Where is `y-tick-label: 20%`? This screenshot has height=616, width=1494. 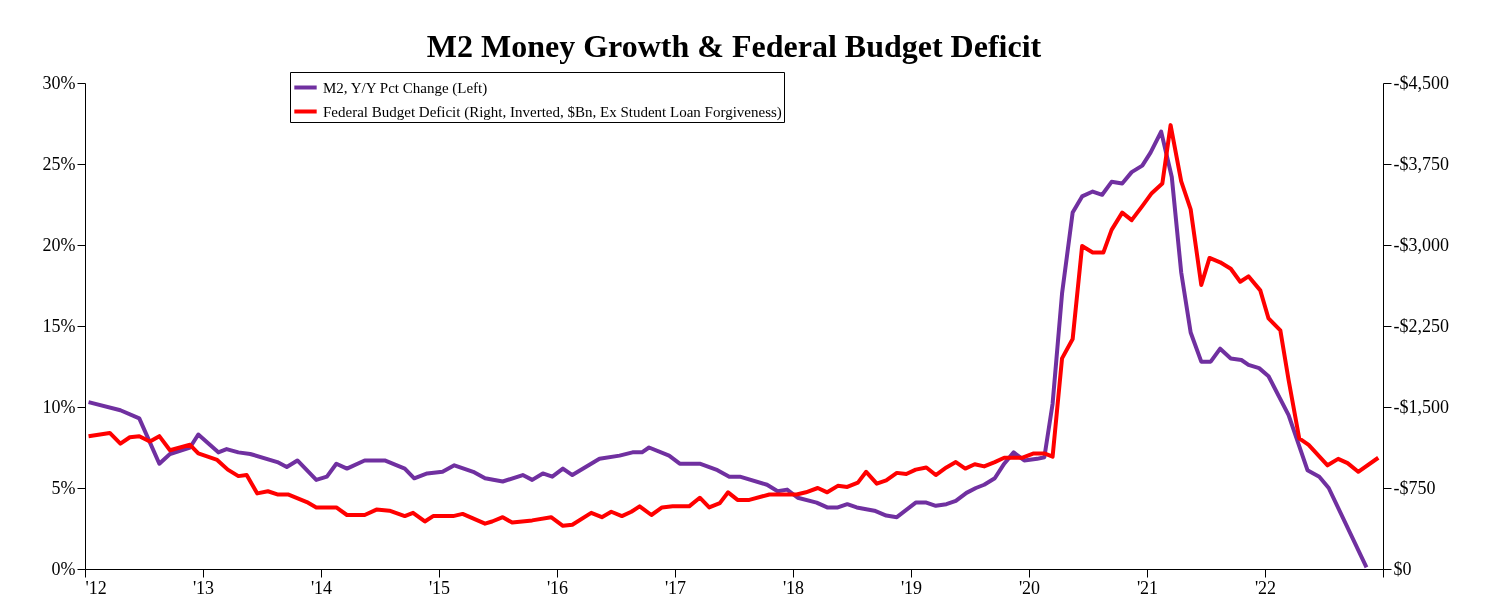
y-tick-label: 20% is located at coordinates (59, 244).